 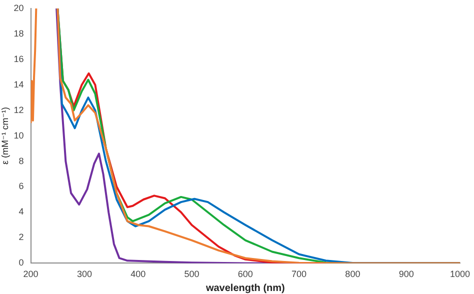 I want to click on x-axis-title: wavelength (nm), so click(x=244, y=288).